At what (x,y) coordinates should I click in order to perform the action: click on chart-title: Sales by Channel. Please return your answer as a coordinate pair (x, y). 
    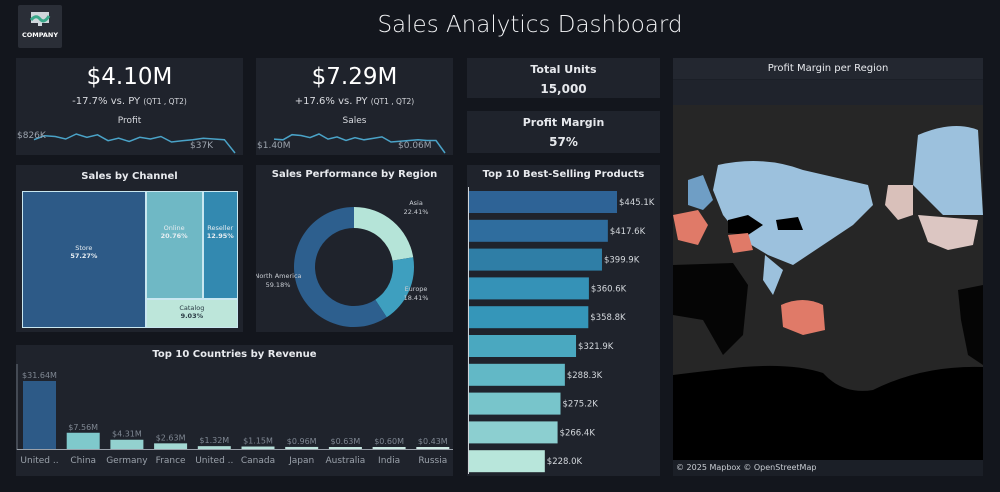
    Looking at the image, I should click on (129, 176).